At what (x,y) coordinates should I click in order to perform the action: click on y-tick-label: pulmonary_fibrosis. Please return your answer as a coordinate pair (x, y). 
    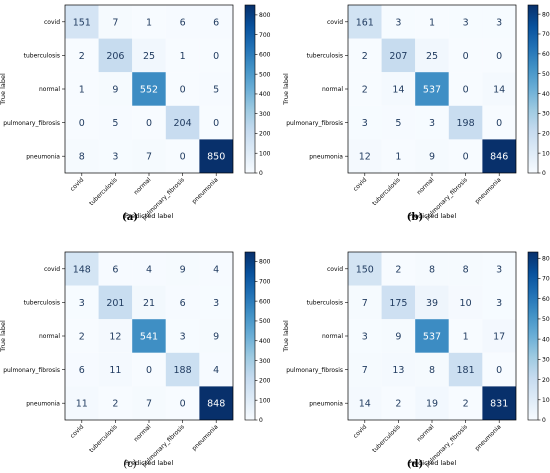
    Looking at the image, I should click on (314, 370).